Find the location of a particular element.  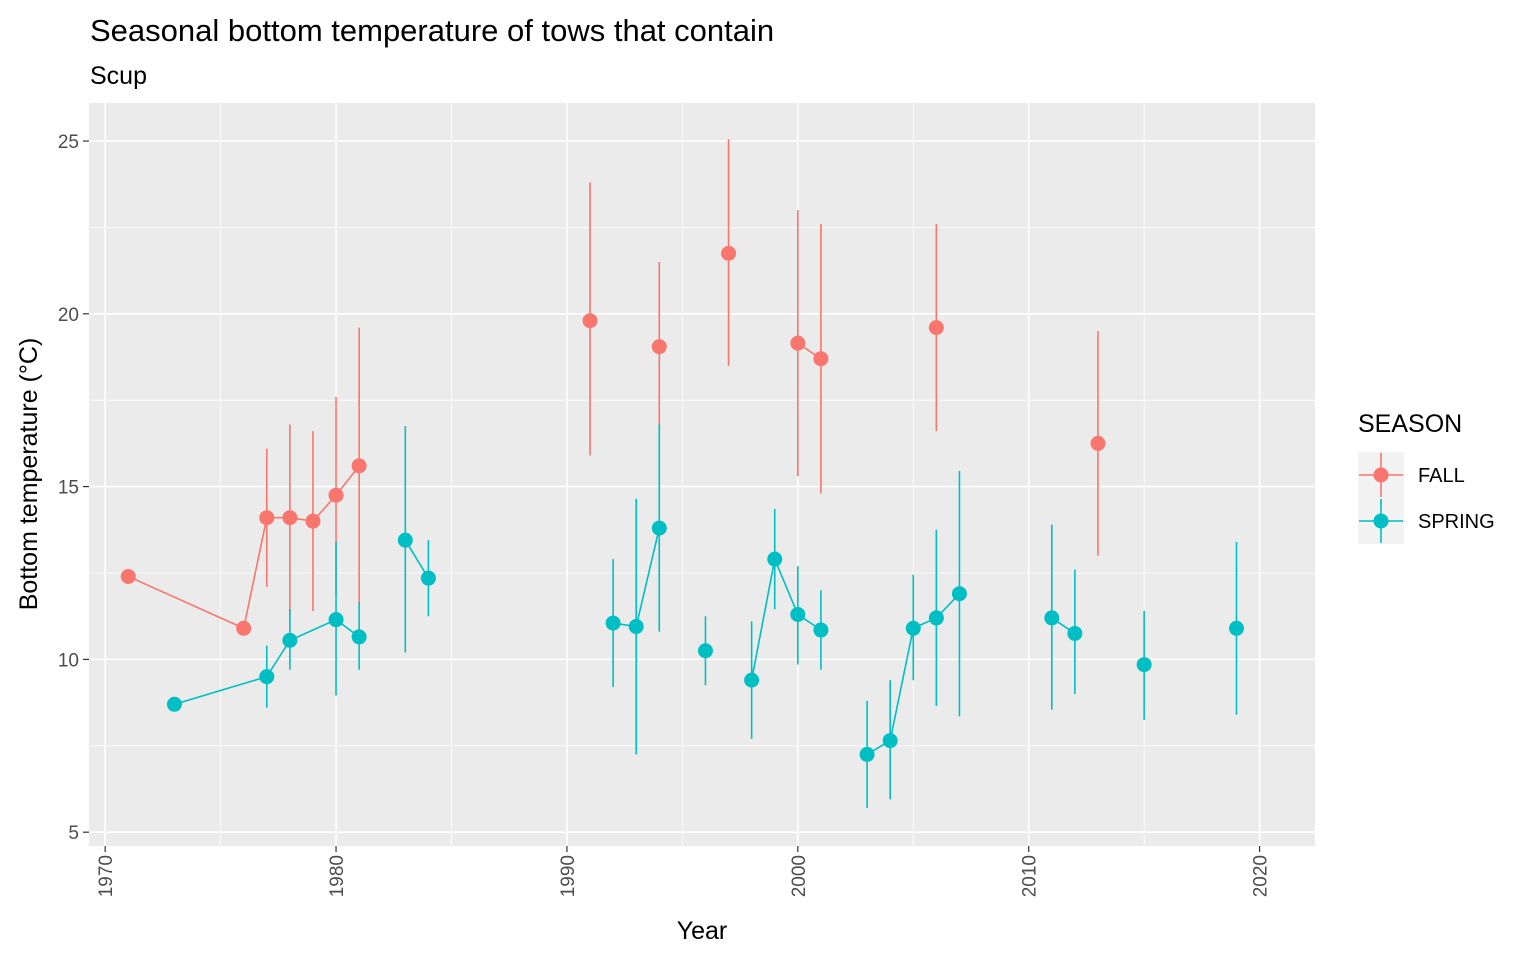

x-tick-label: 2010 is located at coordinates (1030, 876).